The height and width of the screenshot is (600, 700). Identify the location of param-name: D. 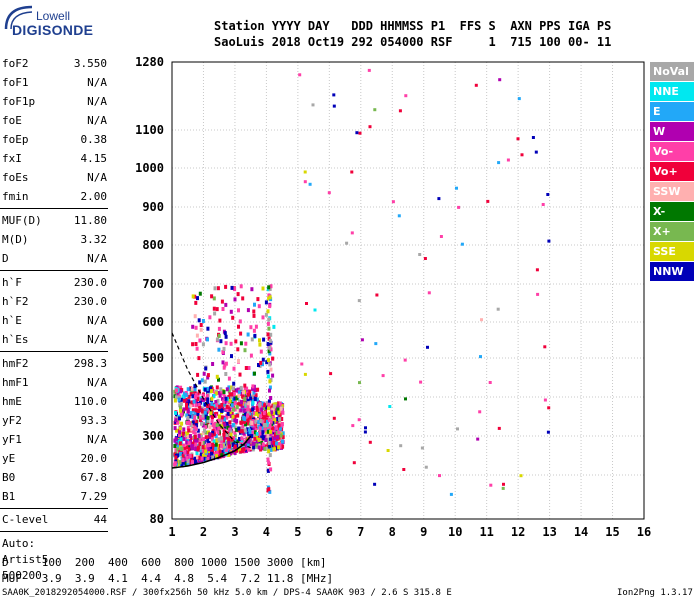
(5, 258).